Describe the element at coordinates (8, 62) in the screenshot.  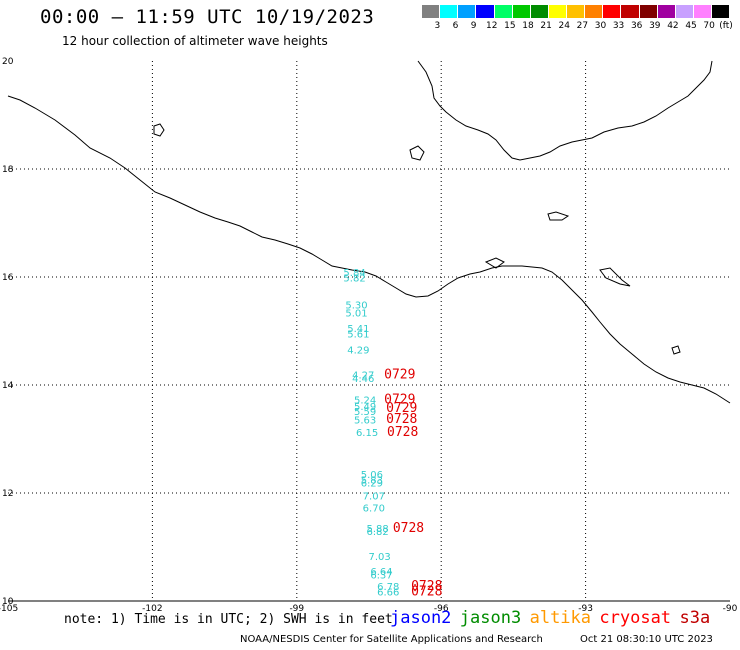
I see `lat-tick-label: 20` at that location.